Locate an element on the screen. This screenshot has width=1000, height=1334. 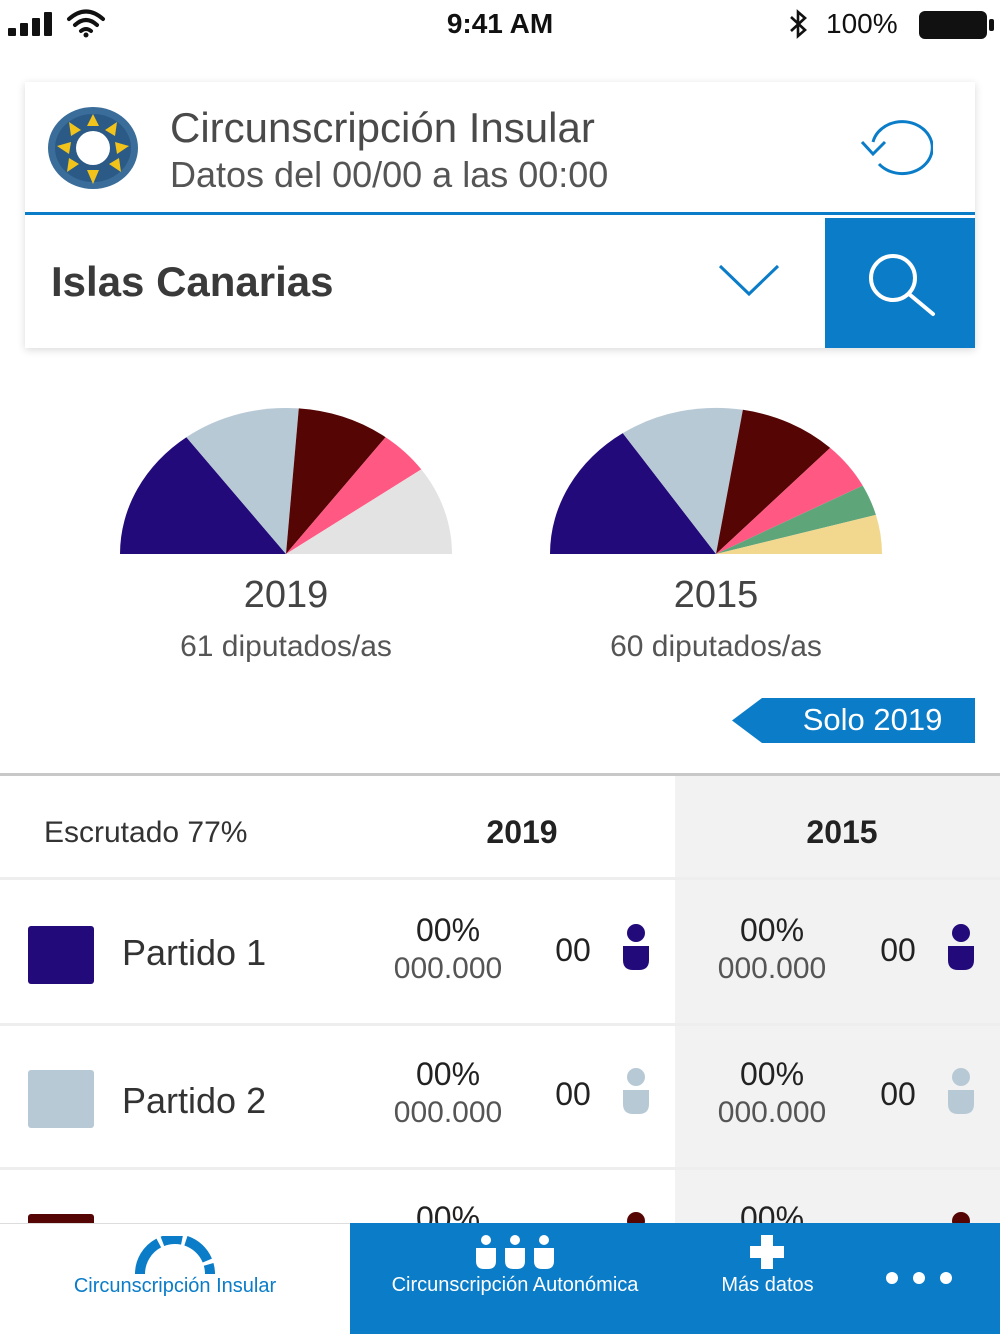
tab-circunscripcion-autonomica: Circunscripción Autonómica is located at coordinates (515, 1278).